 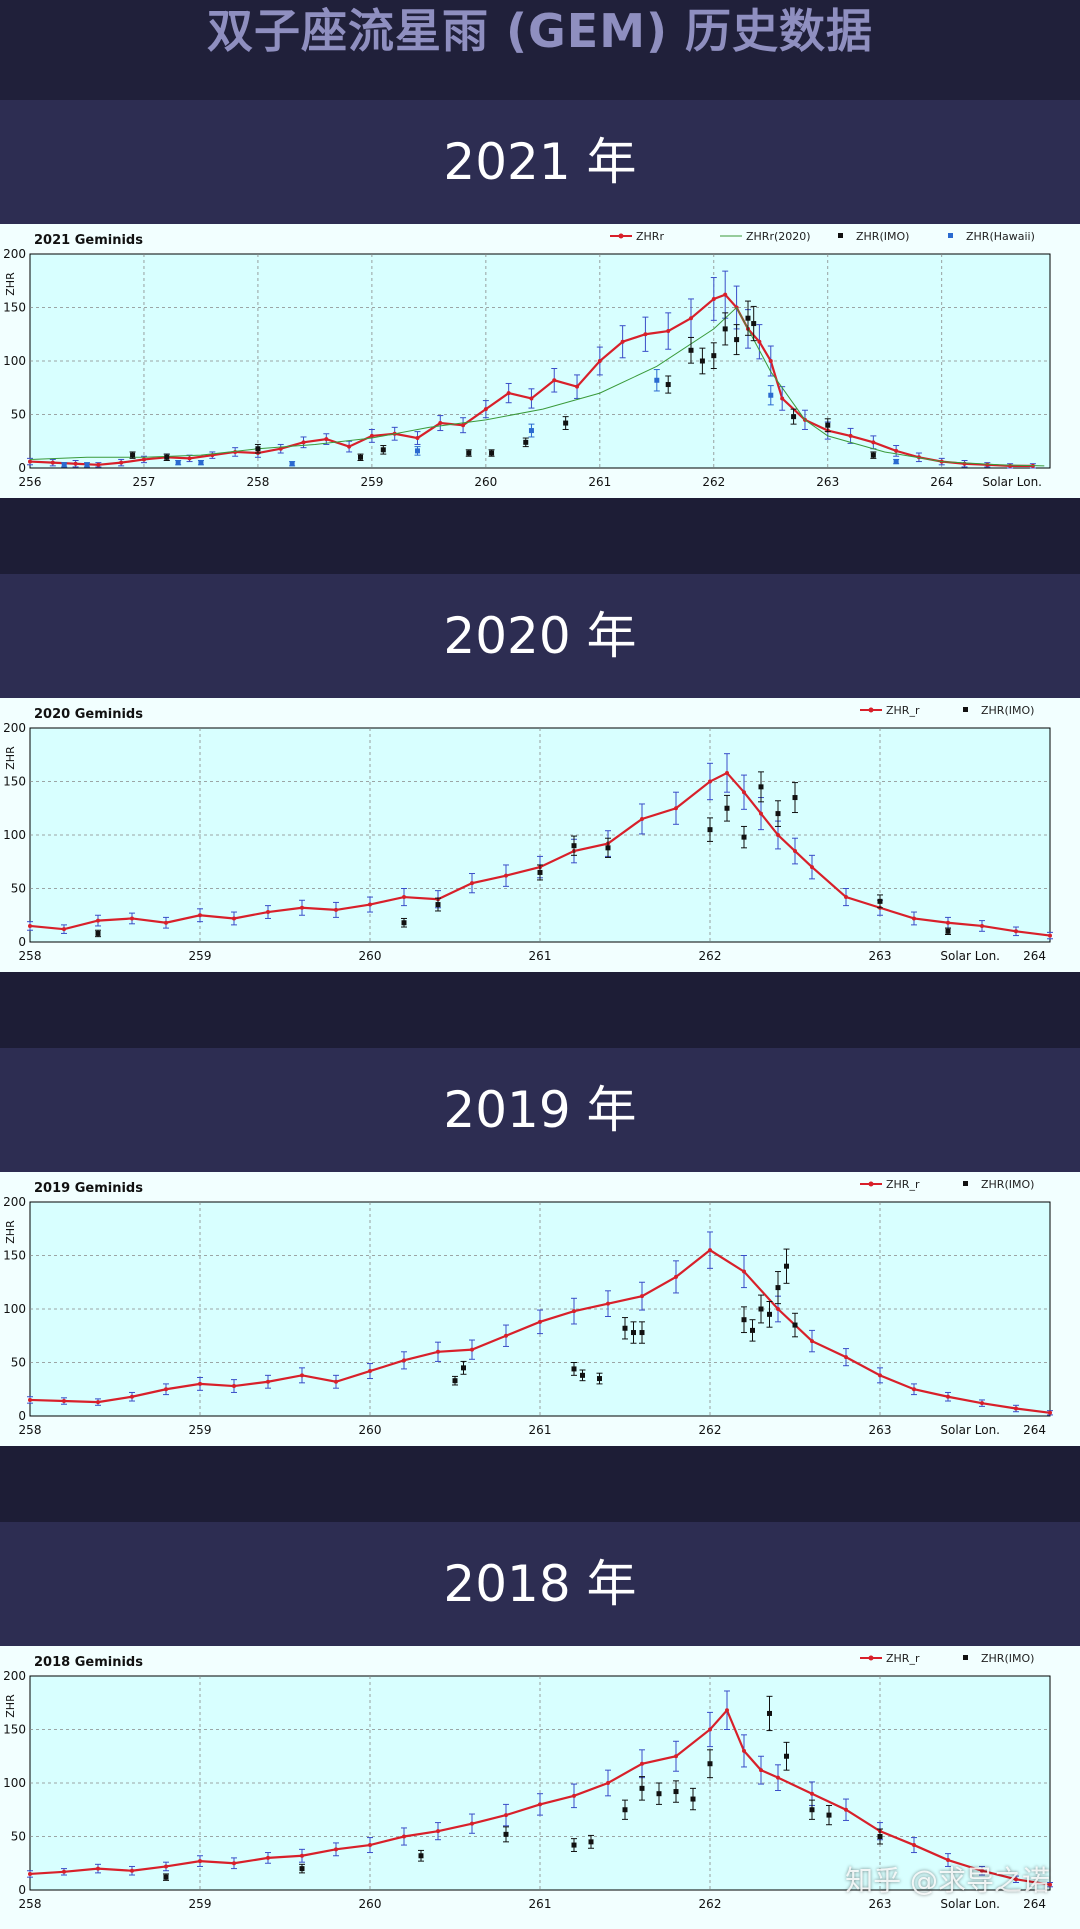 I want to click on y-axis-label: ZHR, so click(x=10, y=284).